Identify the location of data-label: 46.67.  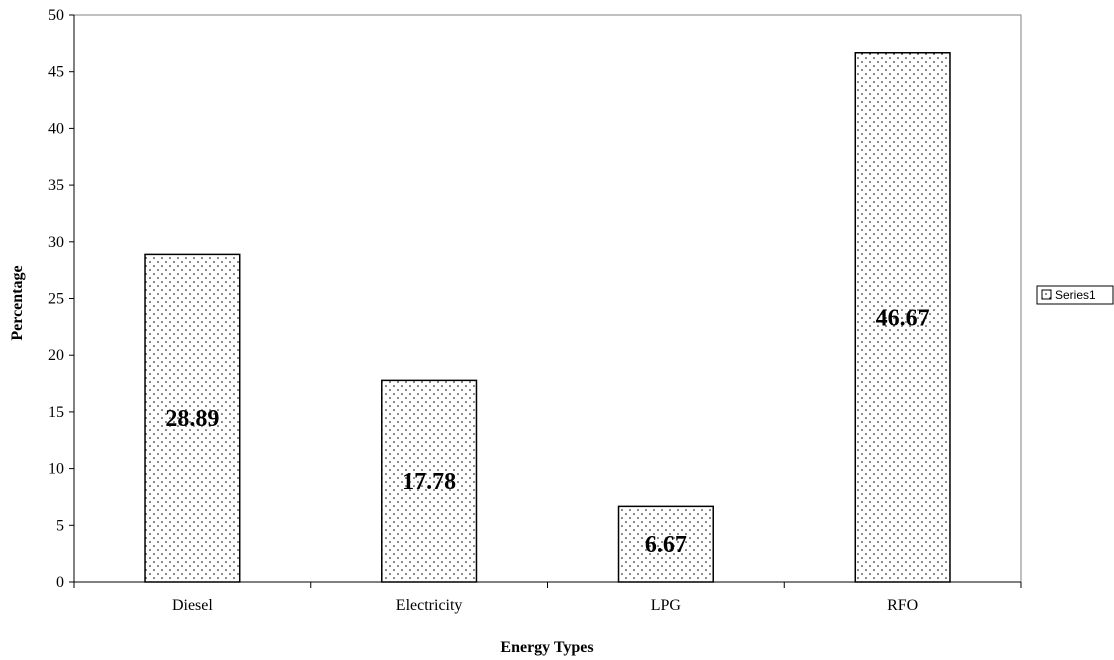
(903, 318).